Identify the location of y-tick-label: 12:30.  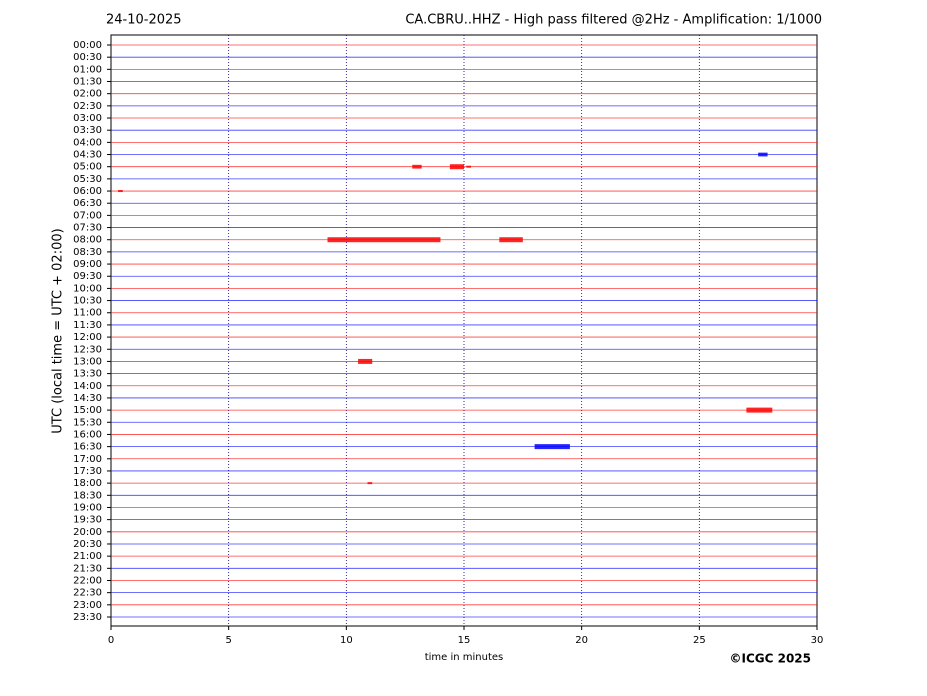
(87, 349).